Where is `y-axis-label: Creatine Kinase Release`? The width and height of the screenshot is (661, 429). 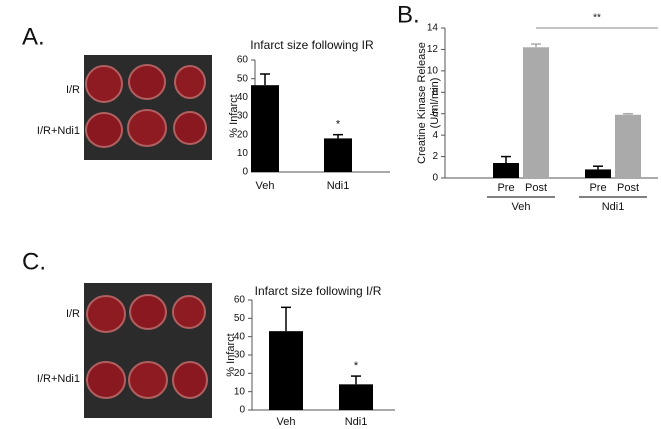
y-axis-label: Creatine Kinase Release is located at coordinates (422, 103).